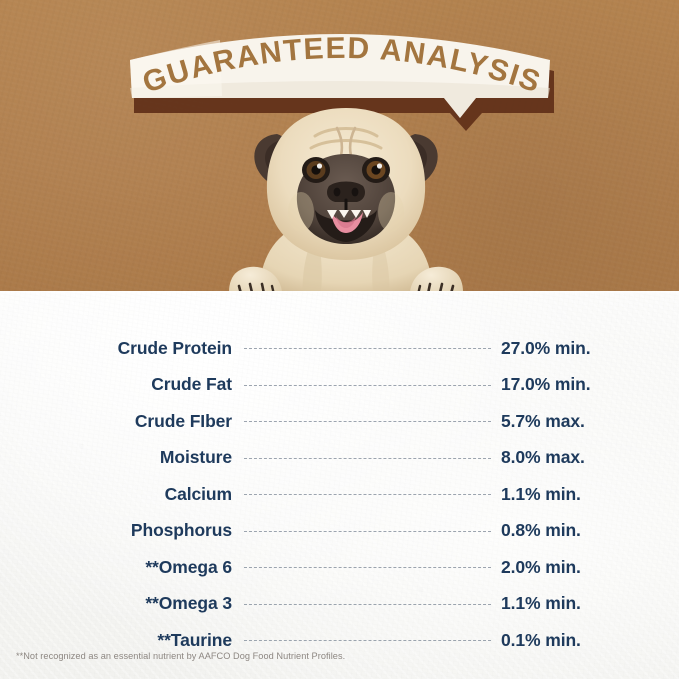 This screenshot has height=679, width=679. I want to click on analysis-row-label: **Taurine, so click(194, 639).